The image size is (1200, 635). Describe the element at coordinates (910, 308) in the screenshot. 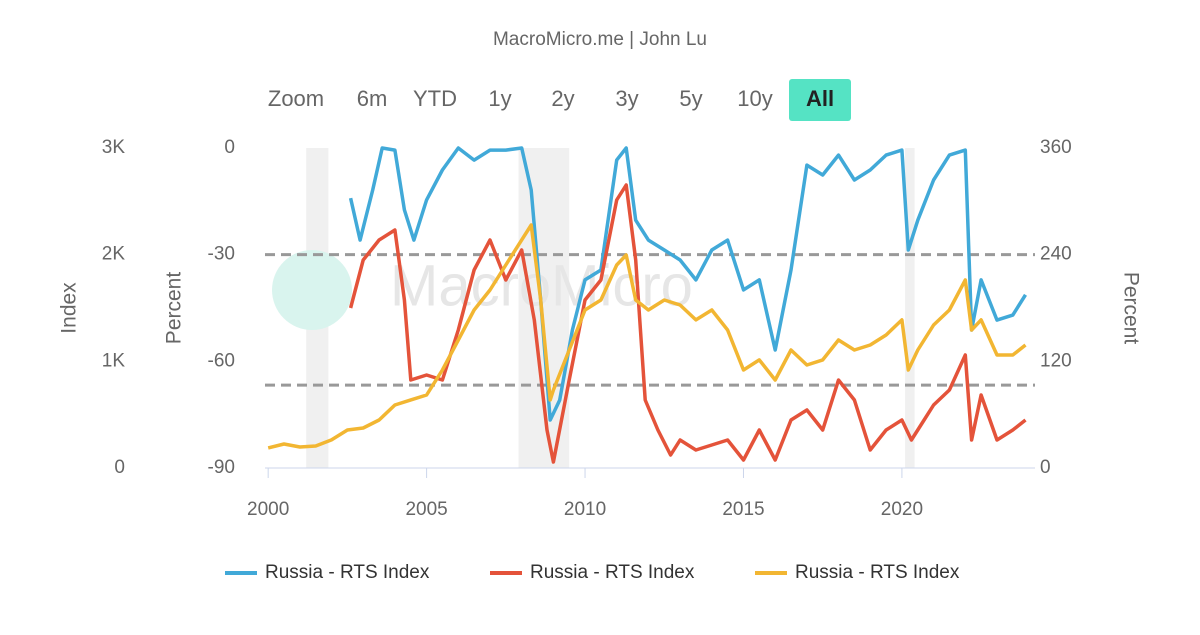

I see `shaded-band` at that location.